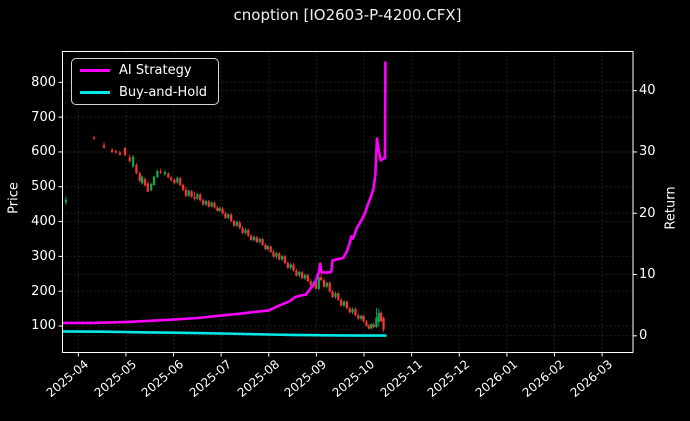  Describe the element at coordinates (163, 92) in the screenshot. I see `legend-label: Buy-and-Hold` at that location.